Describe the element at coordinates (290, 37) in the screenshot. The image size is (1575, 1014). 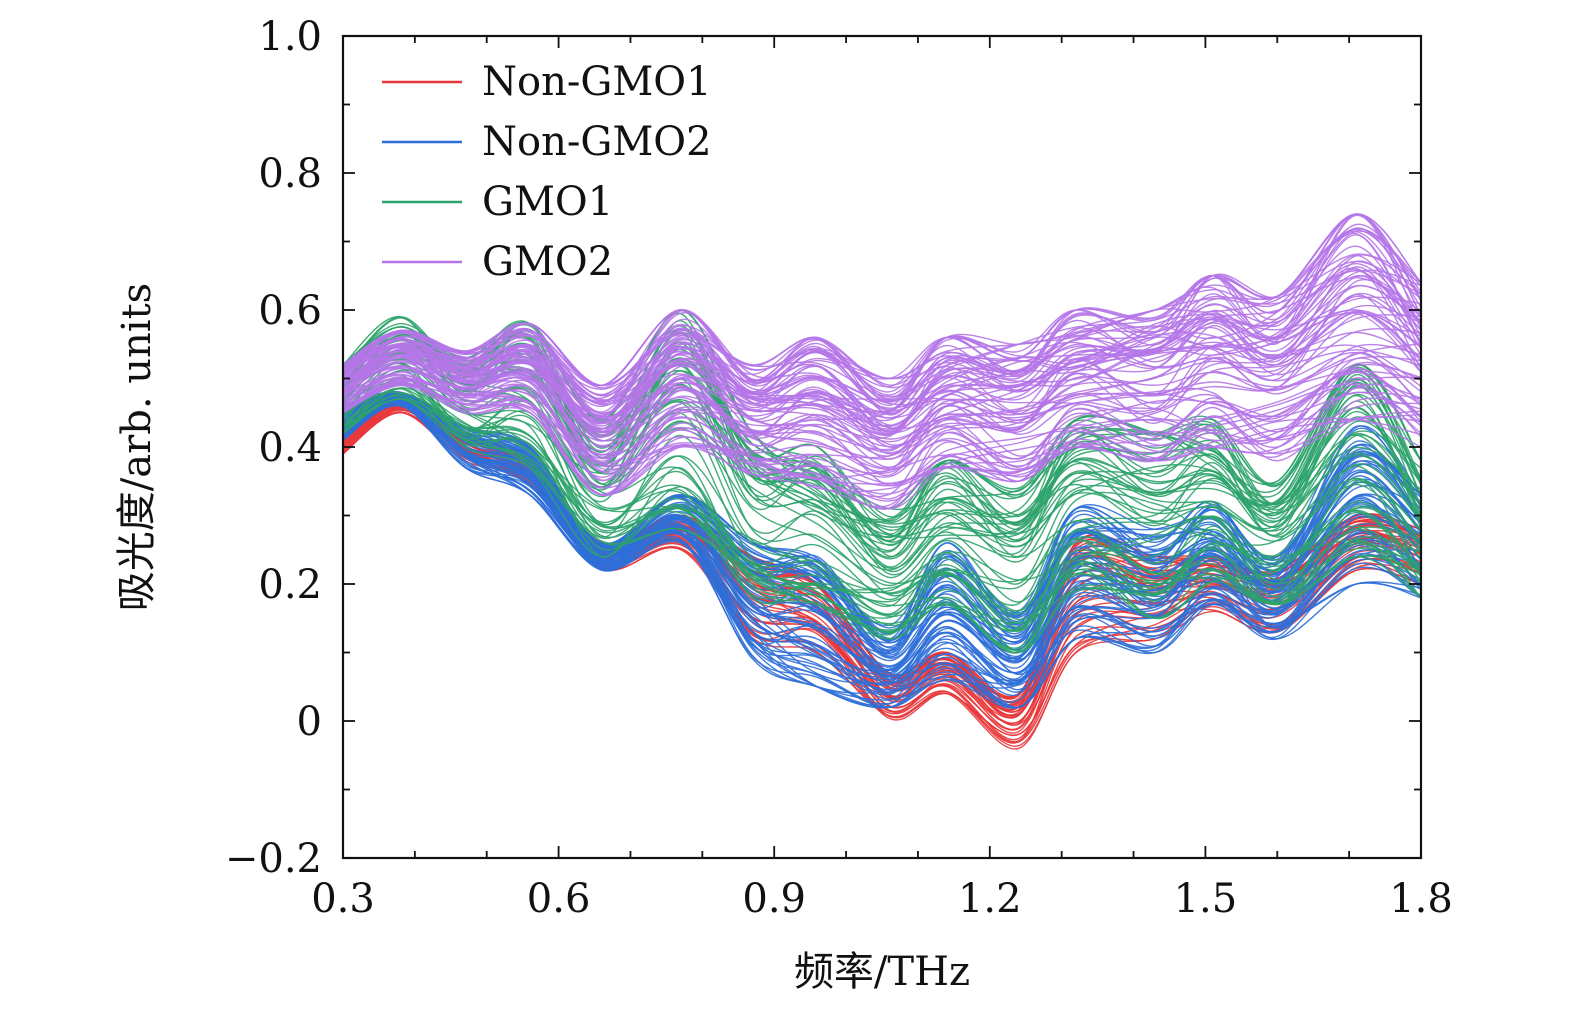
I see `y-tick-label: 1.0` at that location.